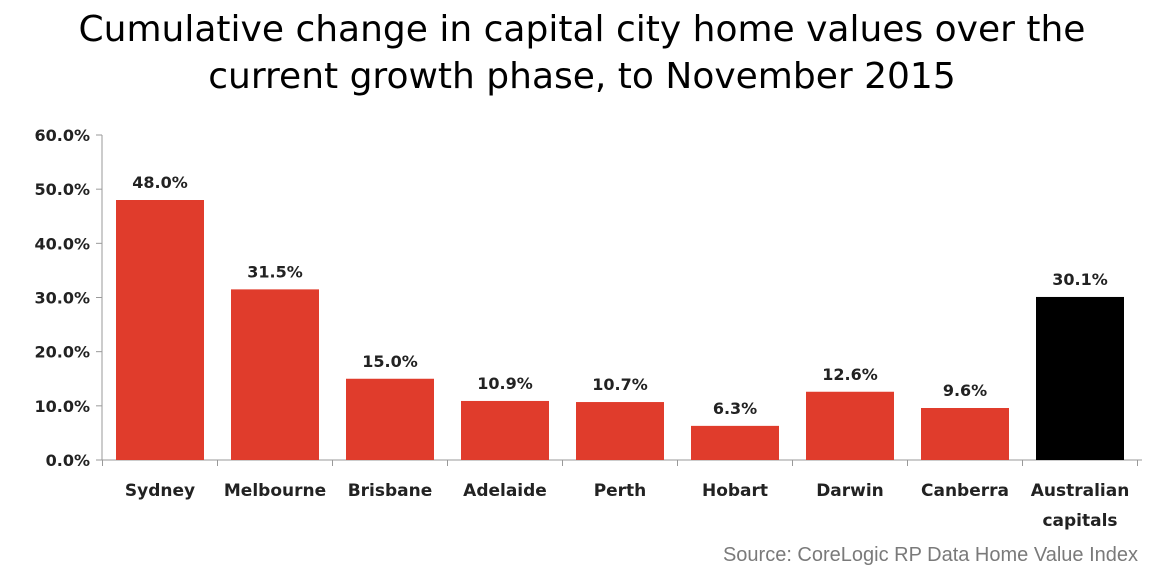 The height and width of the screenshot is (582, 1164). What do you see at coordinates (850, 374) in the screenshot?
I see `data-label: 12.6%` at bounding box center [850, 374].